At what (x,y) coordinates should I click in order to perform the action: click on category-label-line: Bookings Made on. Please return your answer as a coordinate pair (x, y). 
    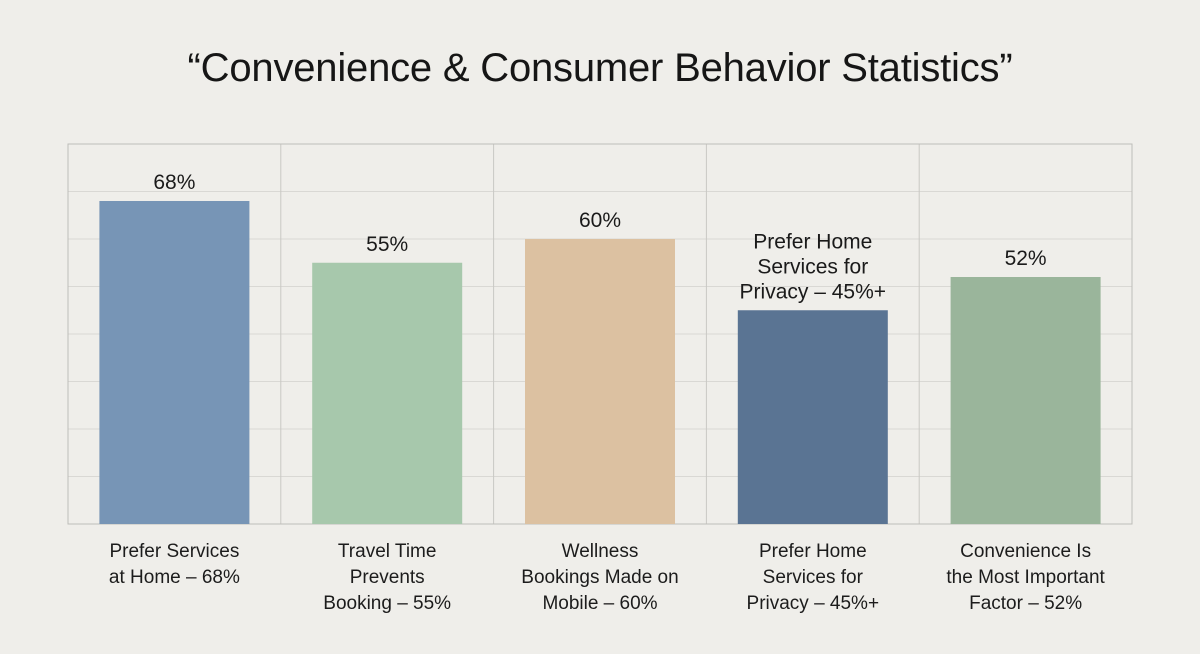
    Looking at the image, I should click on (600, 577).